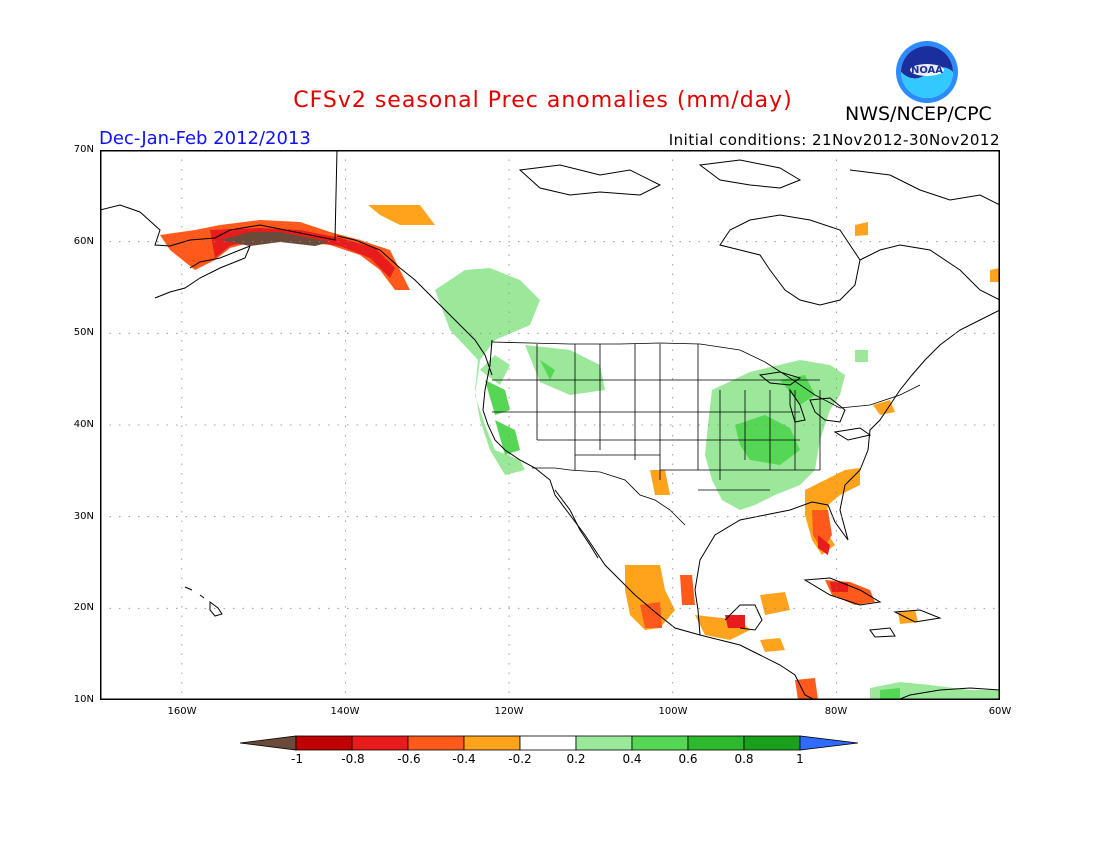 The height and width of the screenshot is (850, 1100). I want to click on initial-conditions-label: Initial conditions: 21Nov2012-30Nov2012, so click(834, 140).